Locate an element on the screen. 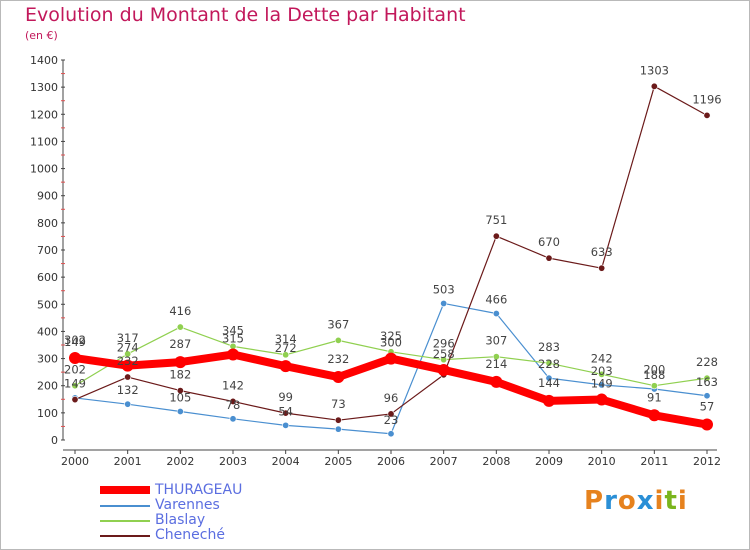 This screenshot has width=750, height=550. y-tick-label: 1400 is located at coordinates (44, 60).